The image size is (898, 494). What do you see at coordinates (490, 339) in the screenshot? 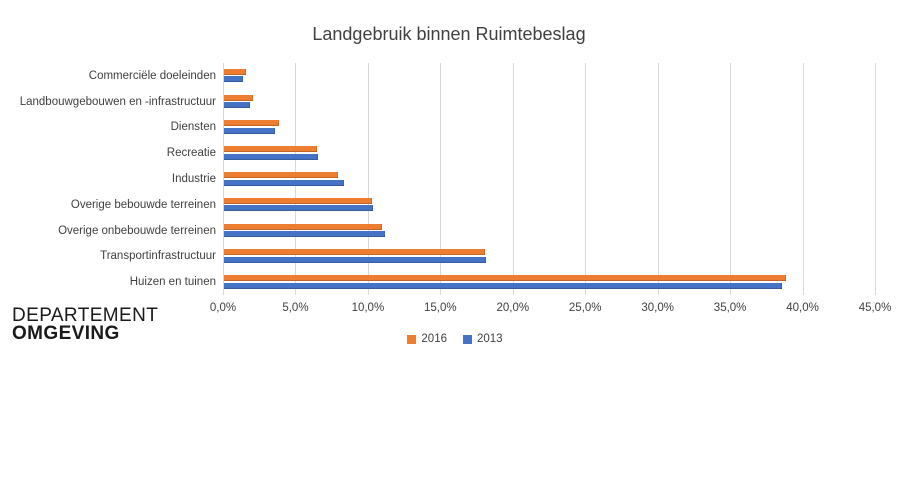
I see `legend-label: 2013` at bounding box center [490, 339].